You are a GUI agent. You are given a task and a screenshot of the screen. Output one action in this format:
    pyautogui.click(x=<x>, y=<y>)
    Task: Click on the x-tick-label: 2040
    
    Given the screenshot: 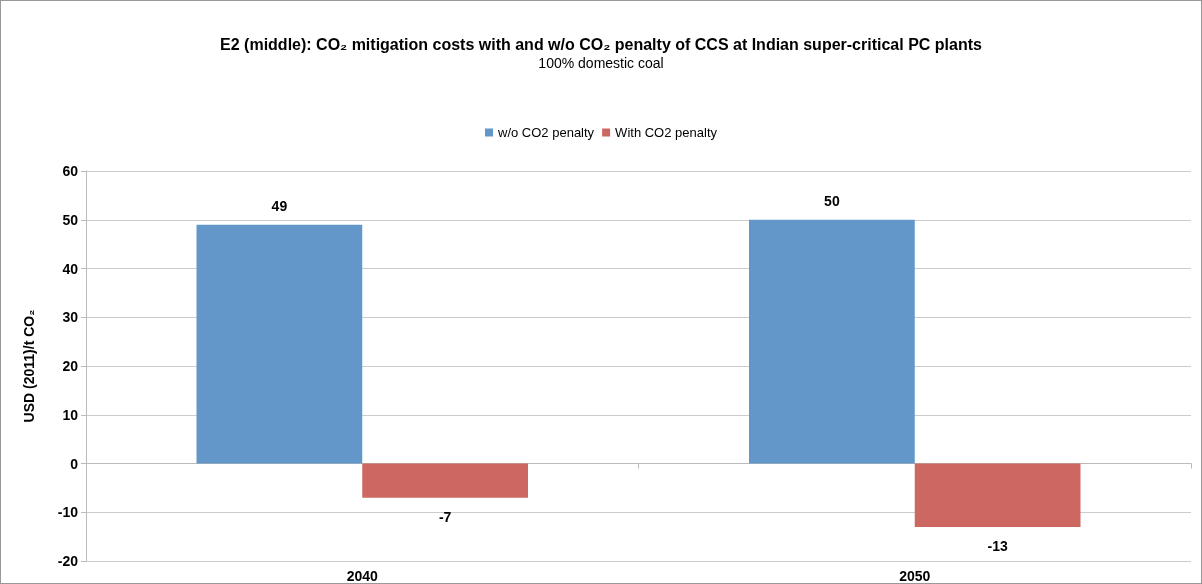 What is the action you would take?
    pyautogui.click(x=362, y=576)
    